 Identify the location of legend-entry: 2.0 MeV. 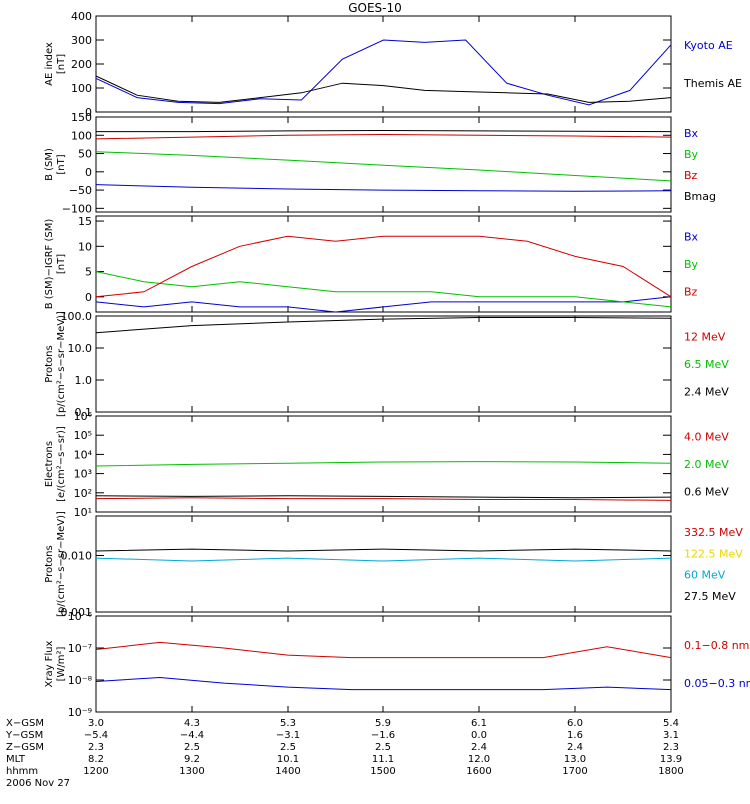
(706, 464).